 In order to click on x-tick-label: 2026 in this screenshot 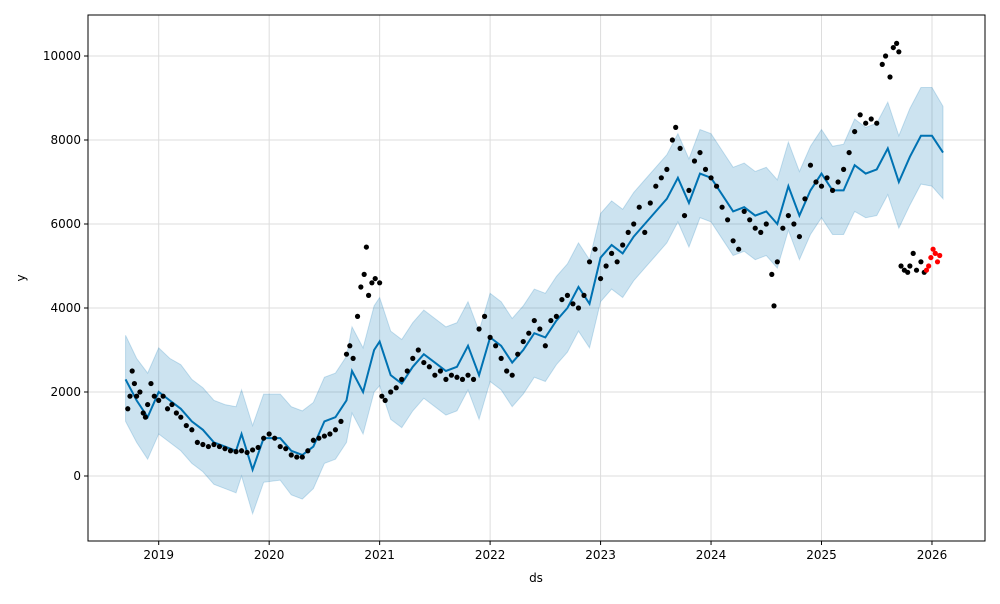, I will do `click(932, 555)`.